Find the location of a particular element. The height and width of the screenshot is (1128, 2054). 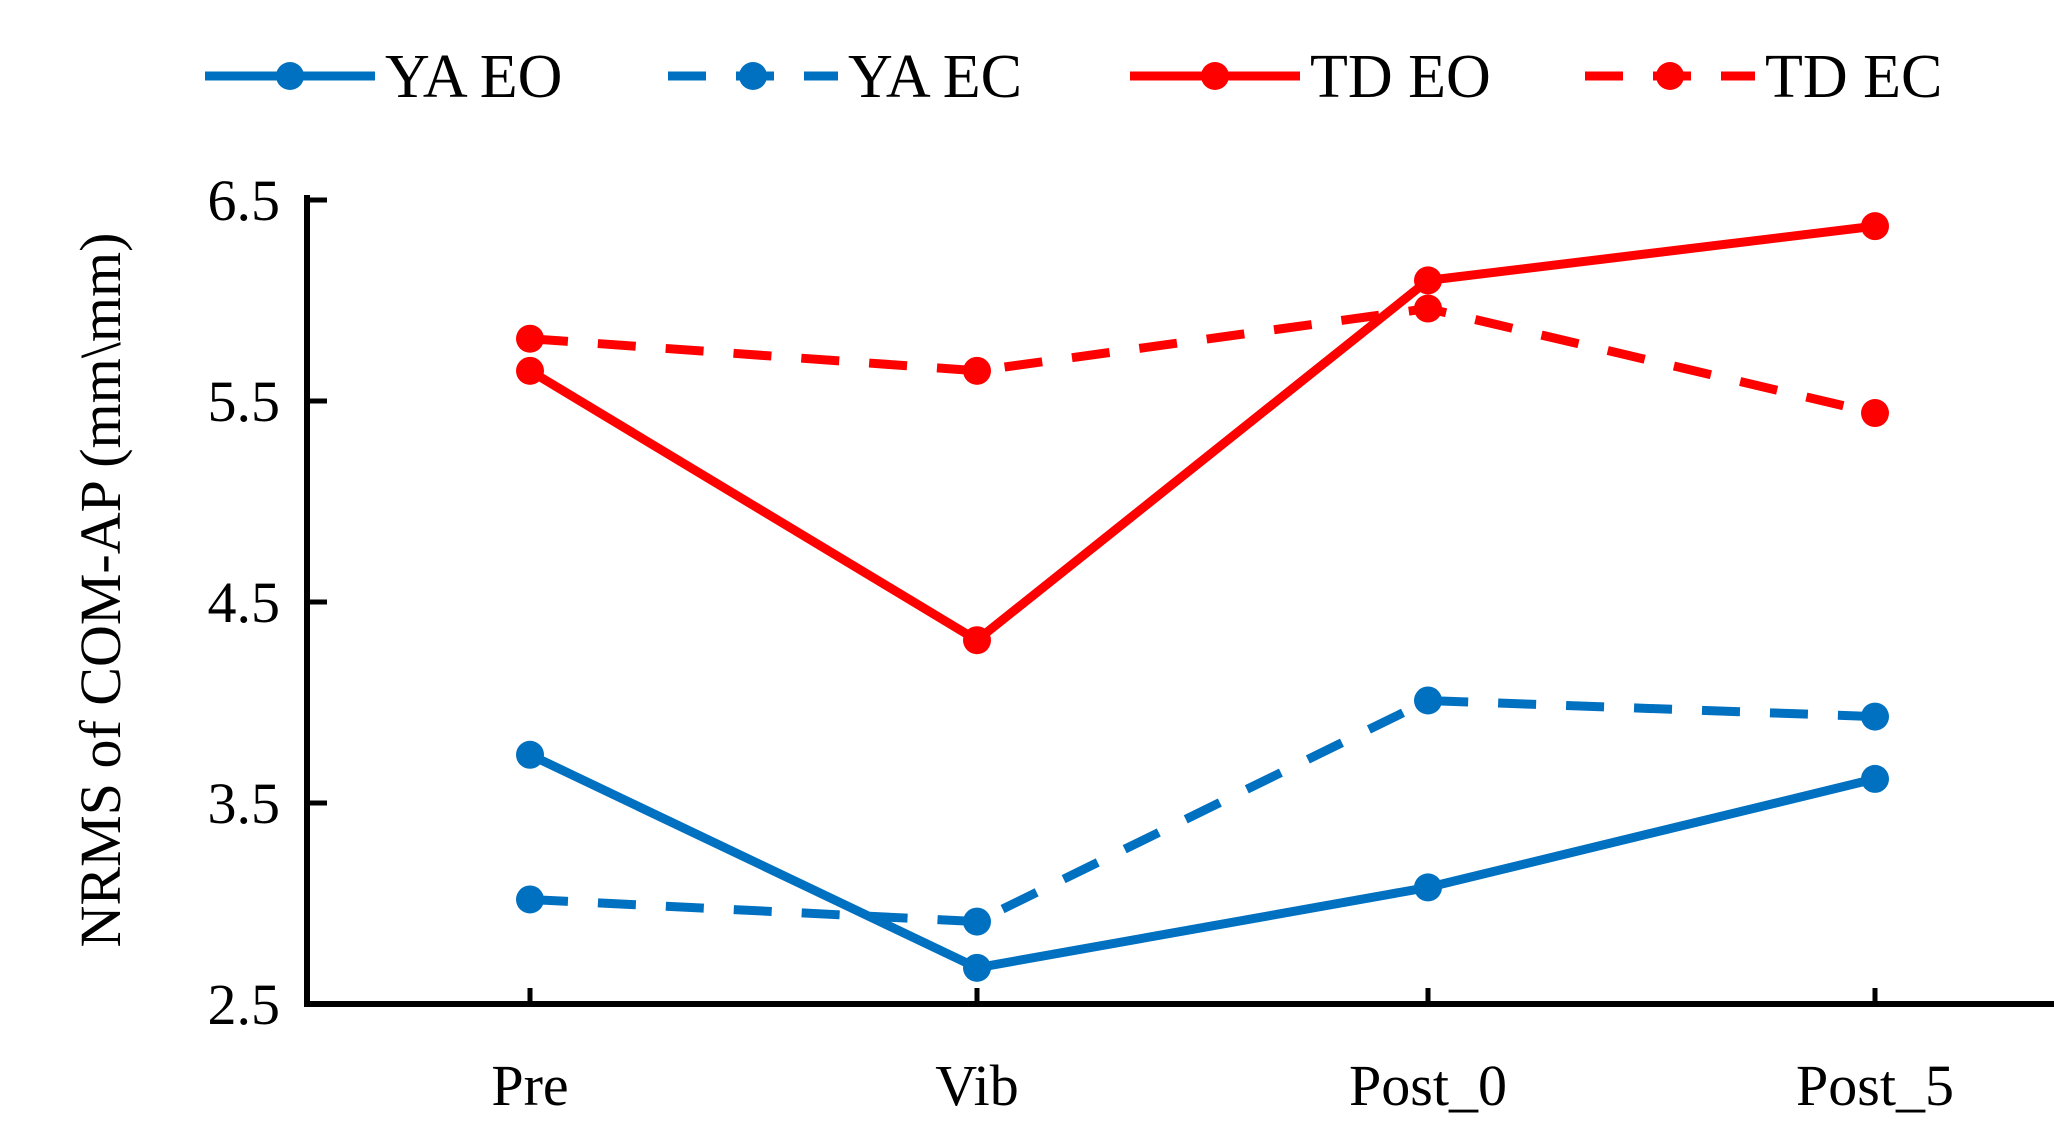

x-tick-label: Post_5 is located at coordinates (1875, 1085).